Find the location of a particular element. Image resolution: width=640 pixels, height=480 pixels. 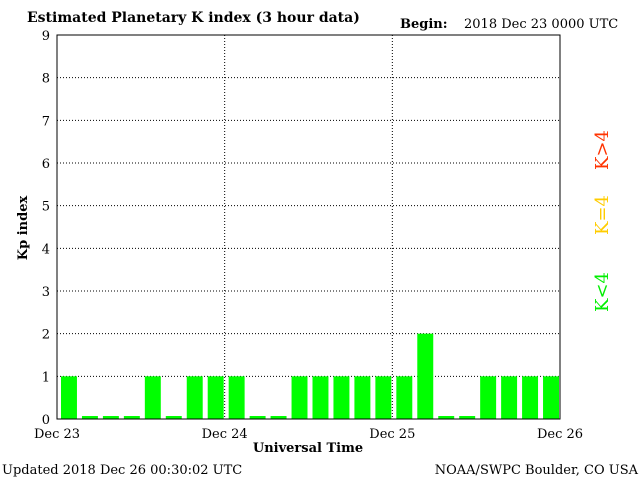

y-tick-label: 4 is located at coordinates (46, 249).